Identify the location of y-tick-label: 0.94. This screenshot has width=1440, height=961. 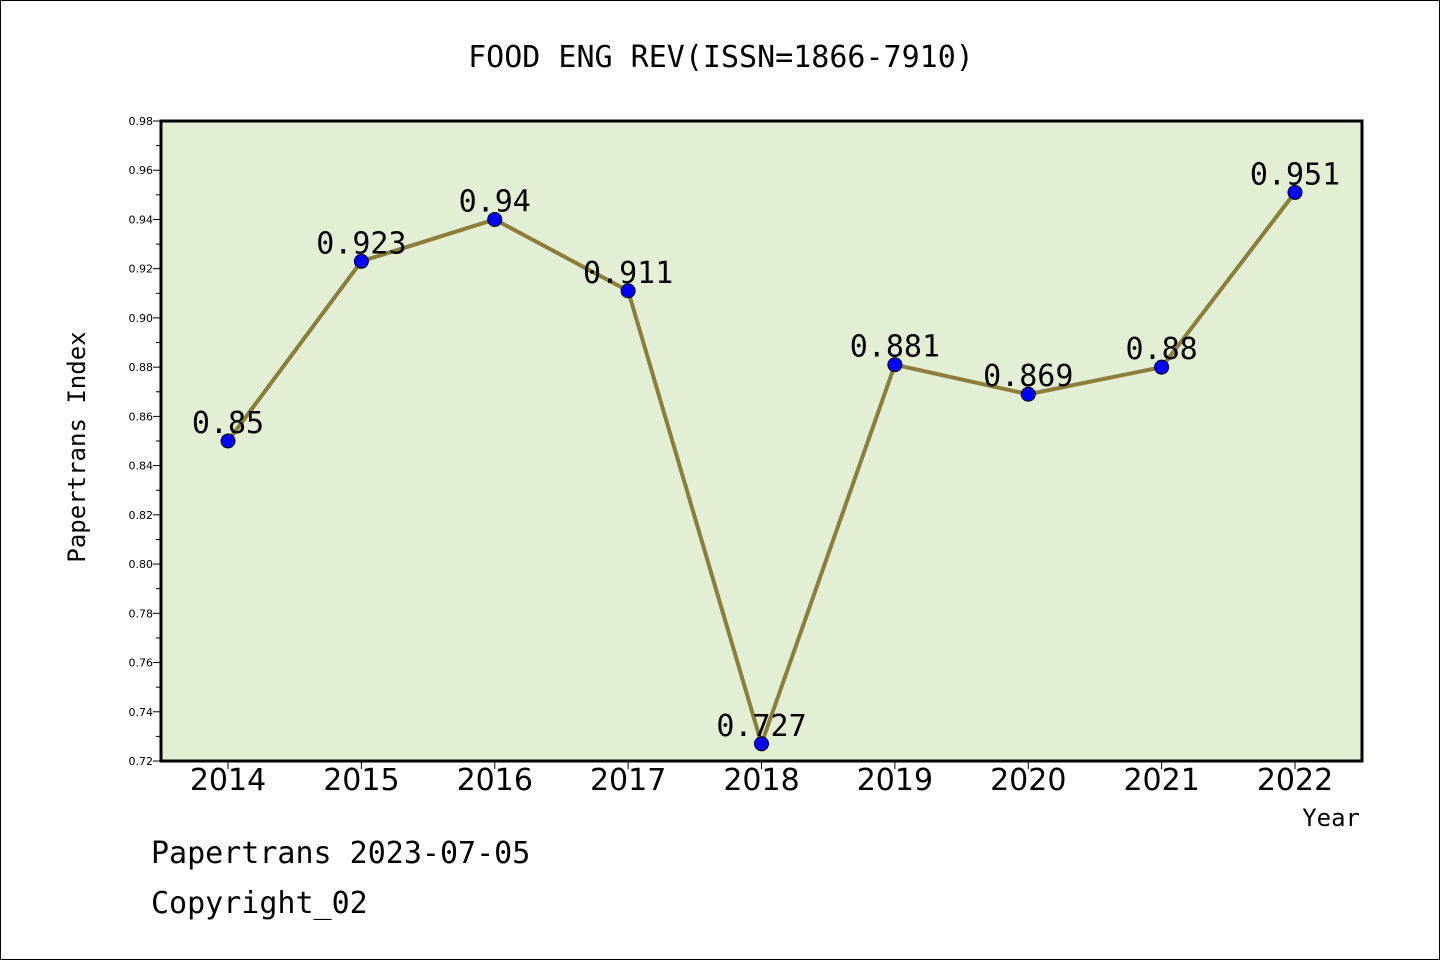
(141, 219).